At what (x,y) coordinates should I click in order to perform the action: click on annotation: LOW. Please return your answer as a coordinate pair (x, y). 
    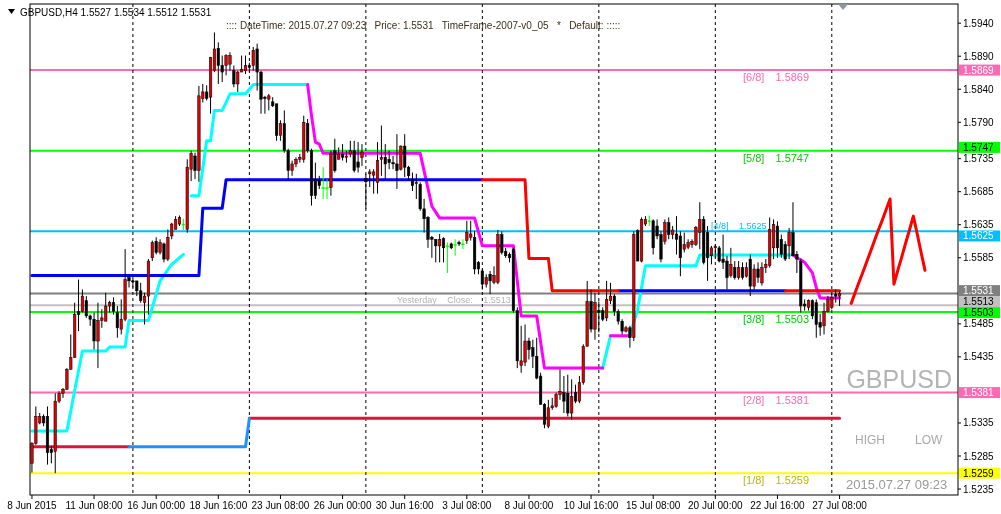
    Looking at the image, I should click on (929, 440).